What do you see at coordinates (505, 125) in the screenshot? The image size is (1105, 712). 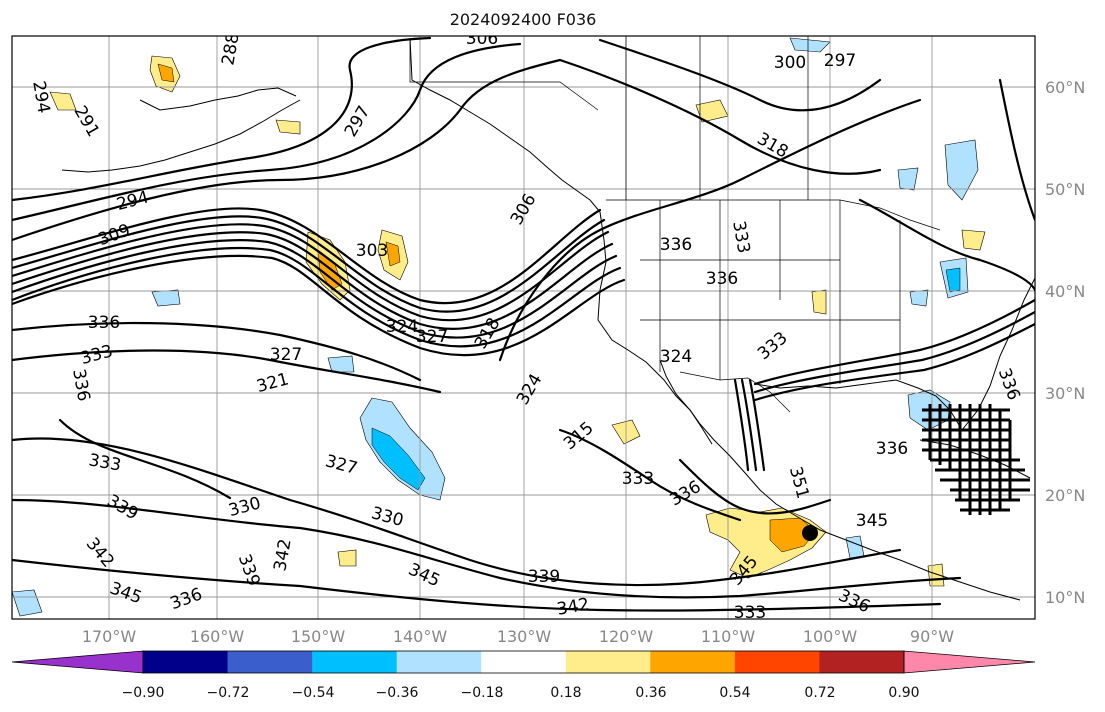 I see `coastline-alaska` at bounding box center [505, 125].